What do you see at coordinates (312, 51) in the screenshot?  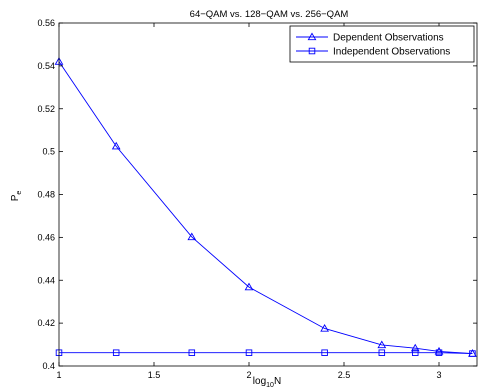 I see `legend-marker-square` at bounding box center [312, 51].